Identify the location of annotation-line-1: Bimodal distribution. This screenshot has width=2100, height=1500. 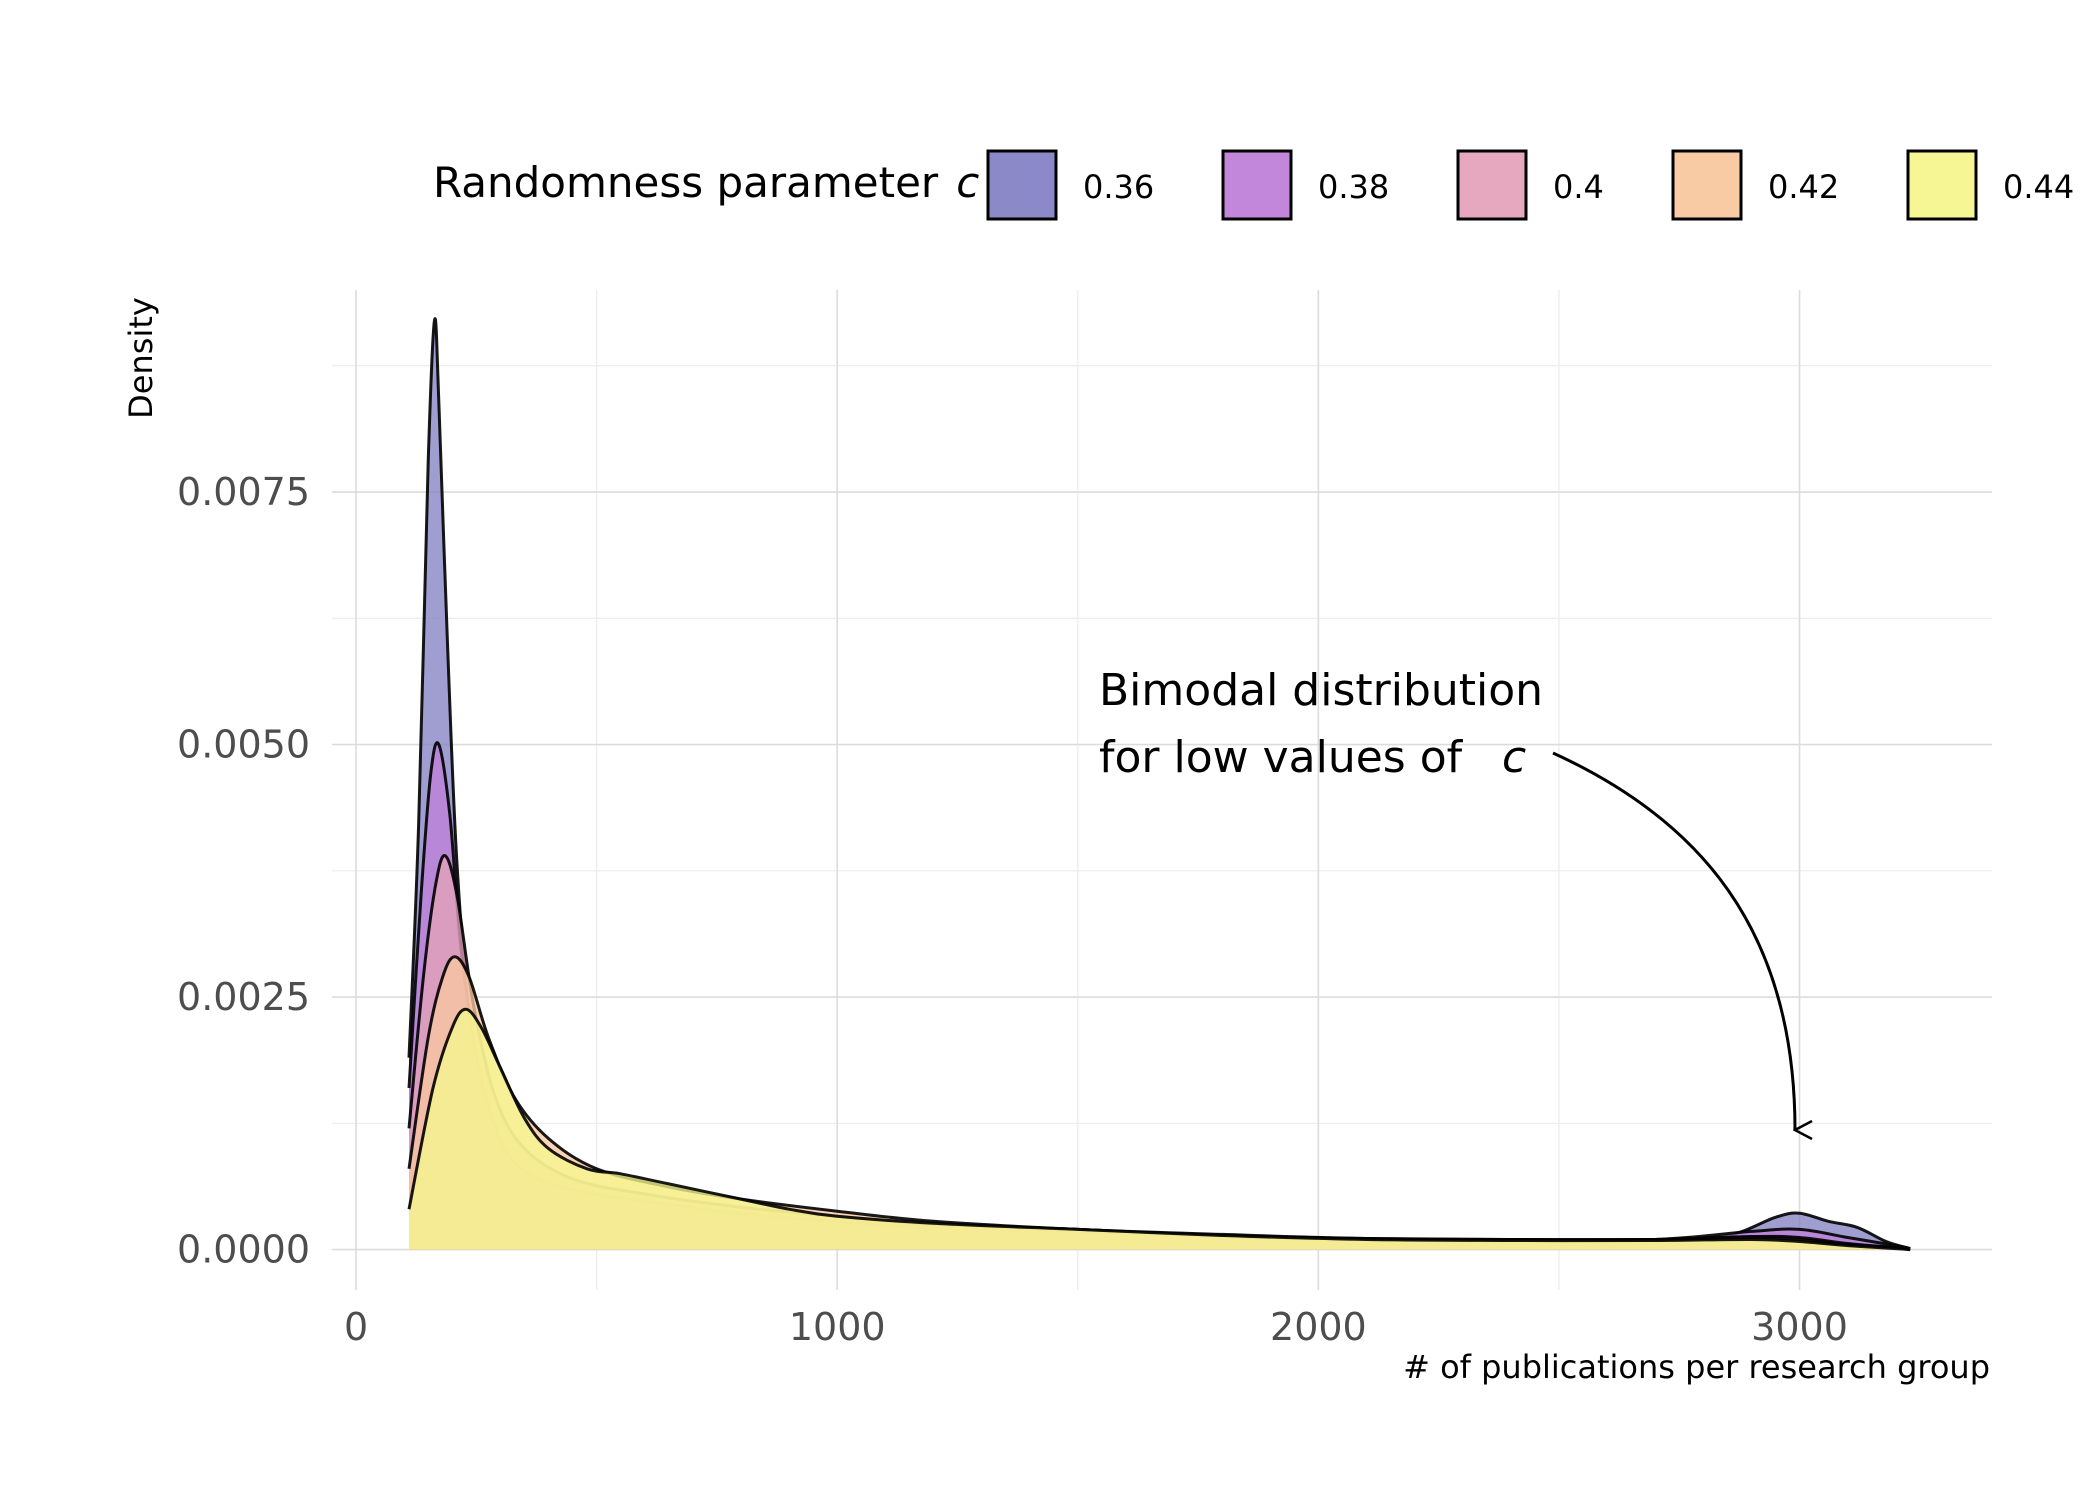
(1321, 690).